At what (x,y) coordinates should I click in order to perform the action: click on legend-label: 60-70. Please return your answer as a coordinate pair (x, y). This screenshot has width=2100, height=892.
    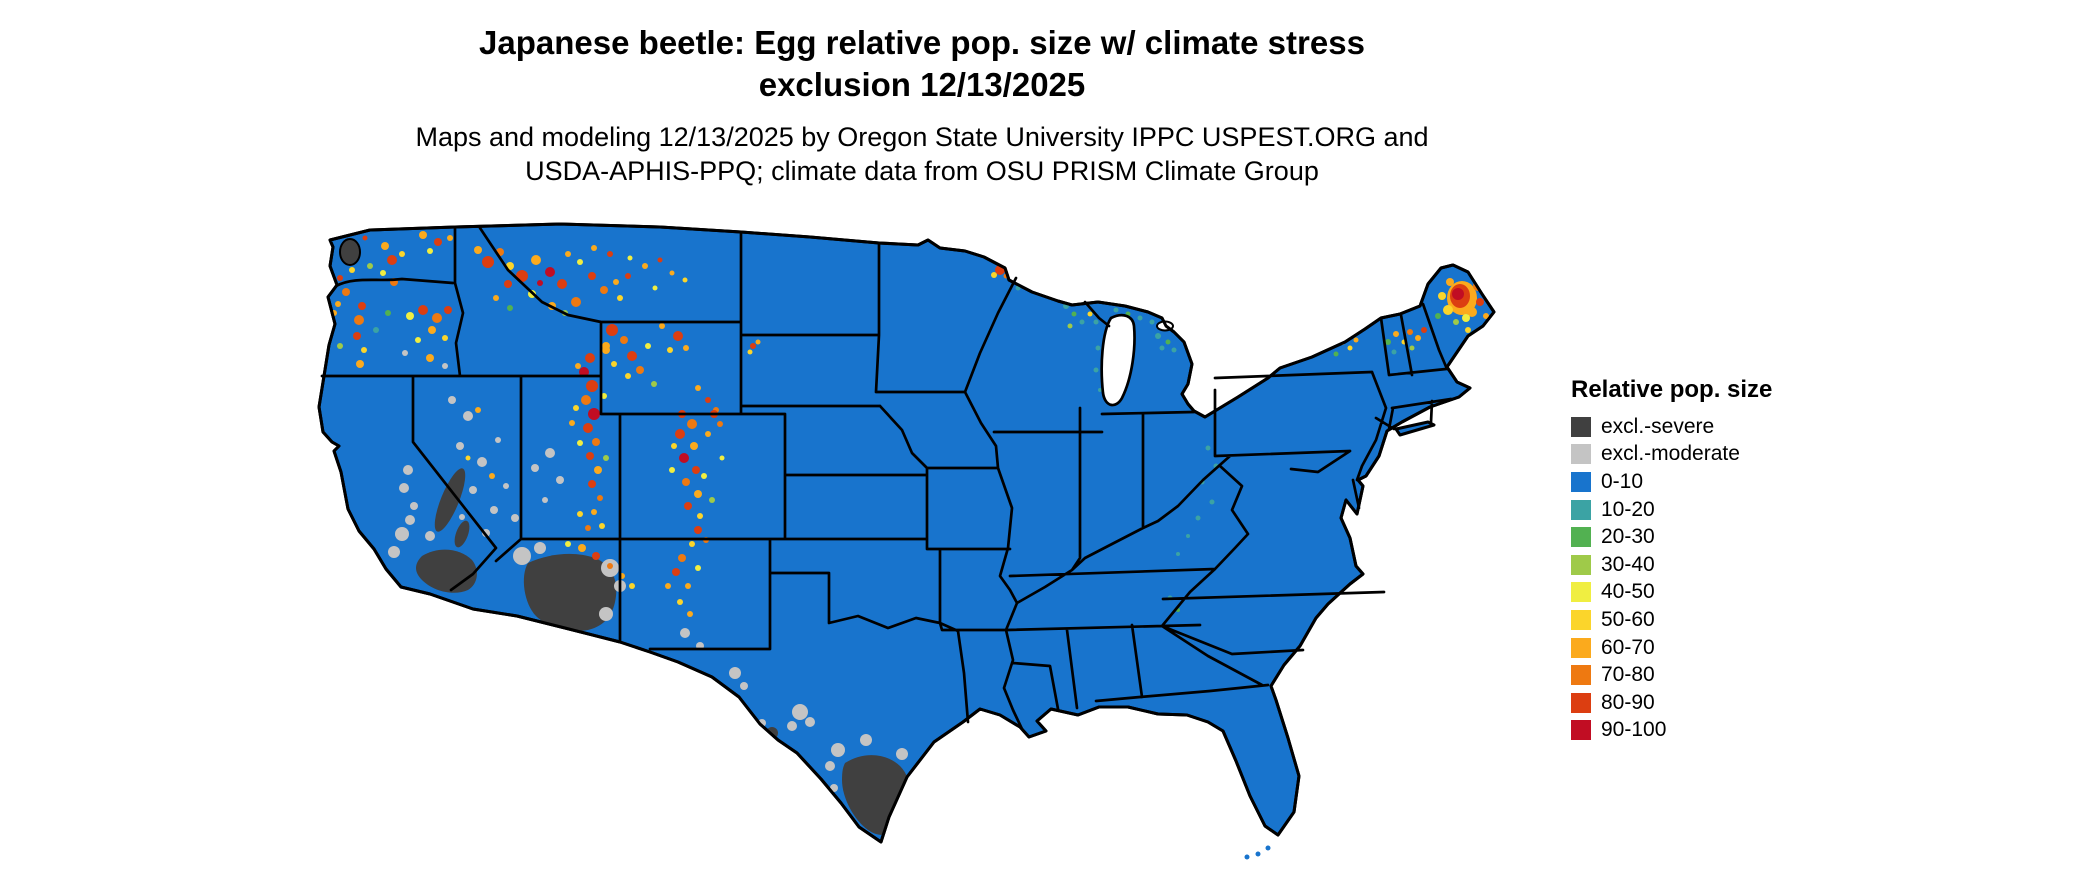
    Looking at the image, I should click on (1628, 647).